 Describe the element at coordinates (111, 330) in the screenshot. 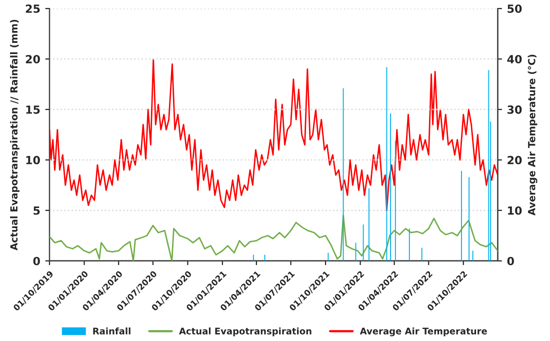

I see `legend-label: Rainfall` at that location.